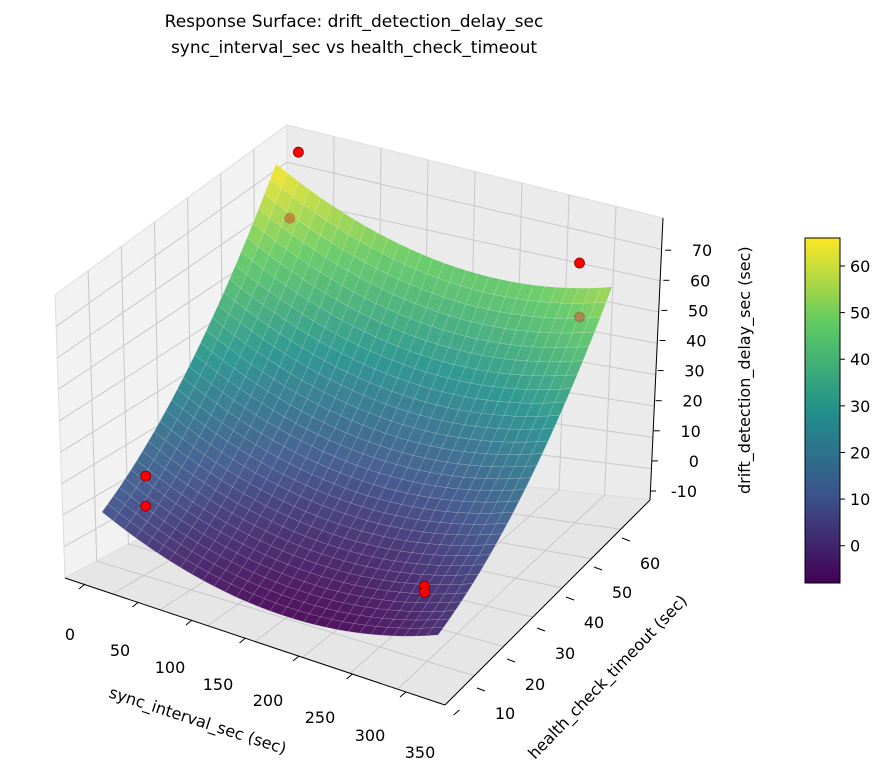 Image resolution: width=896 pixels, height=777 pixels. What do you see at coordinates (694, 371) in the screenshot?
I see `z-tick-label: 30` at bounding box center [694, 371].